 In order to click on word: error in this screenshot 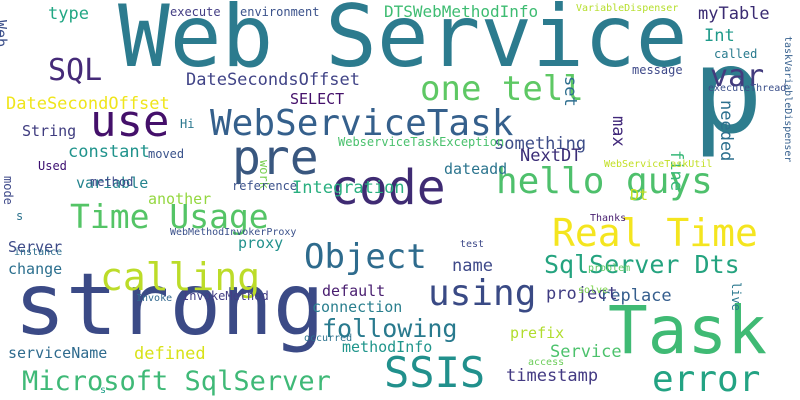, I will do `click(706, 379)`.